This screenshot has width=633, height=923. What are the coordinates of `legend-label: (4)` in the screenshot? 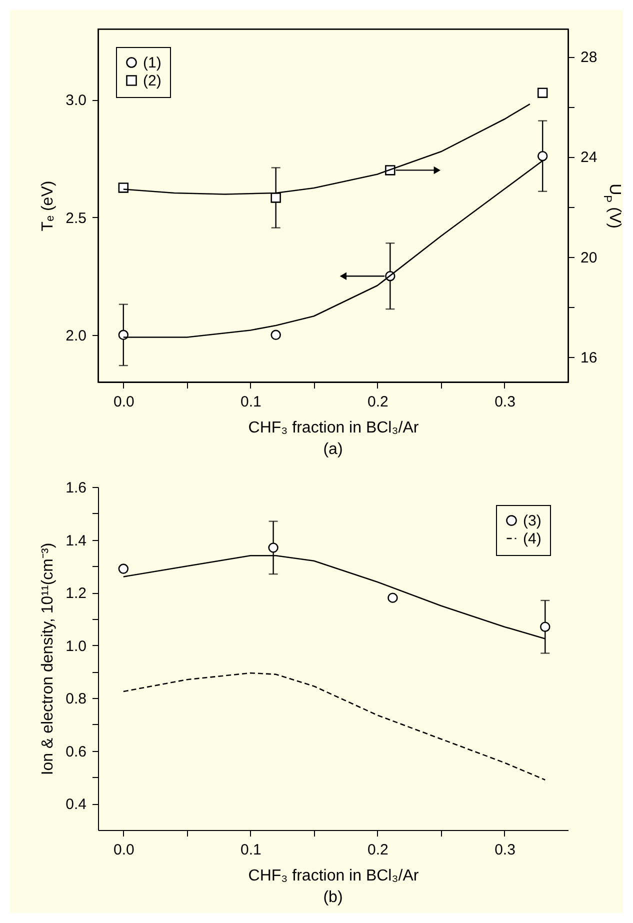 It's located at (532, 539).